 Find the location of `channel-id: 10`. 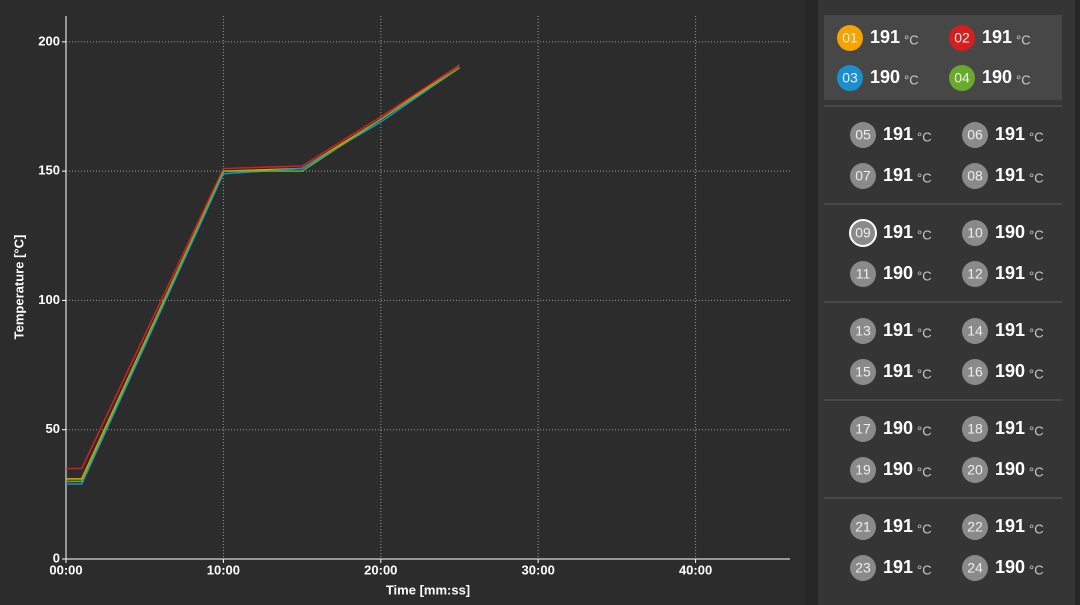

channel-id: 10 is located at coordinates (975, 233).